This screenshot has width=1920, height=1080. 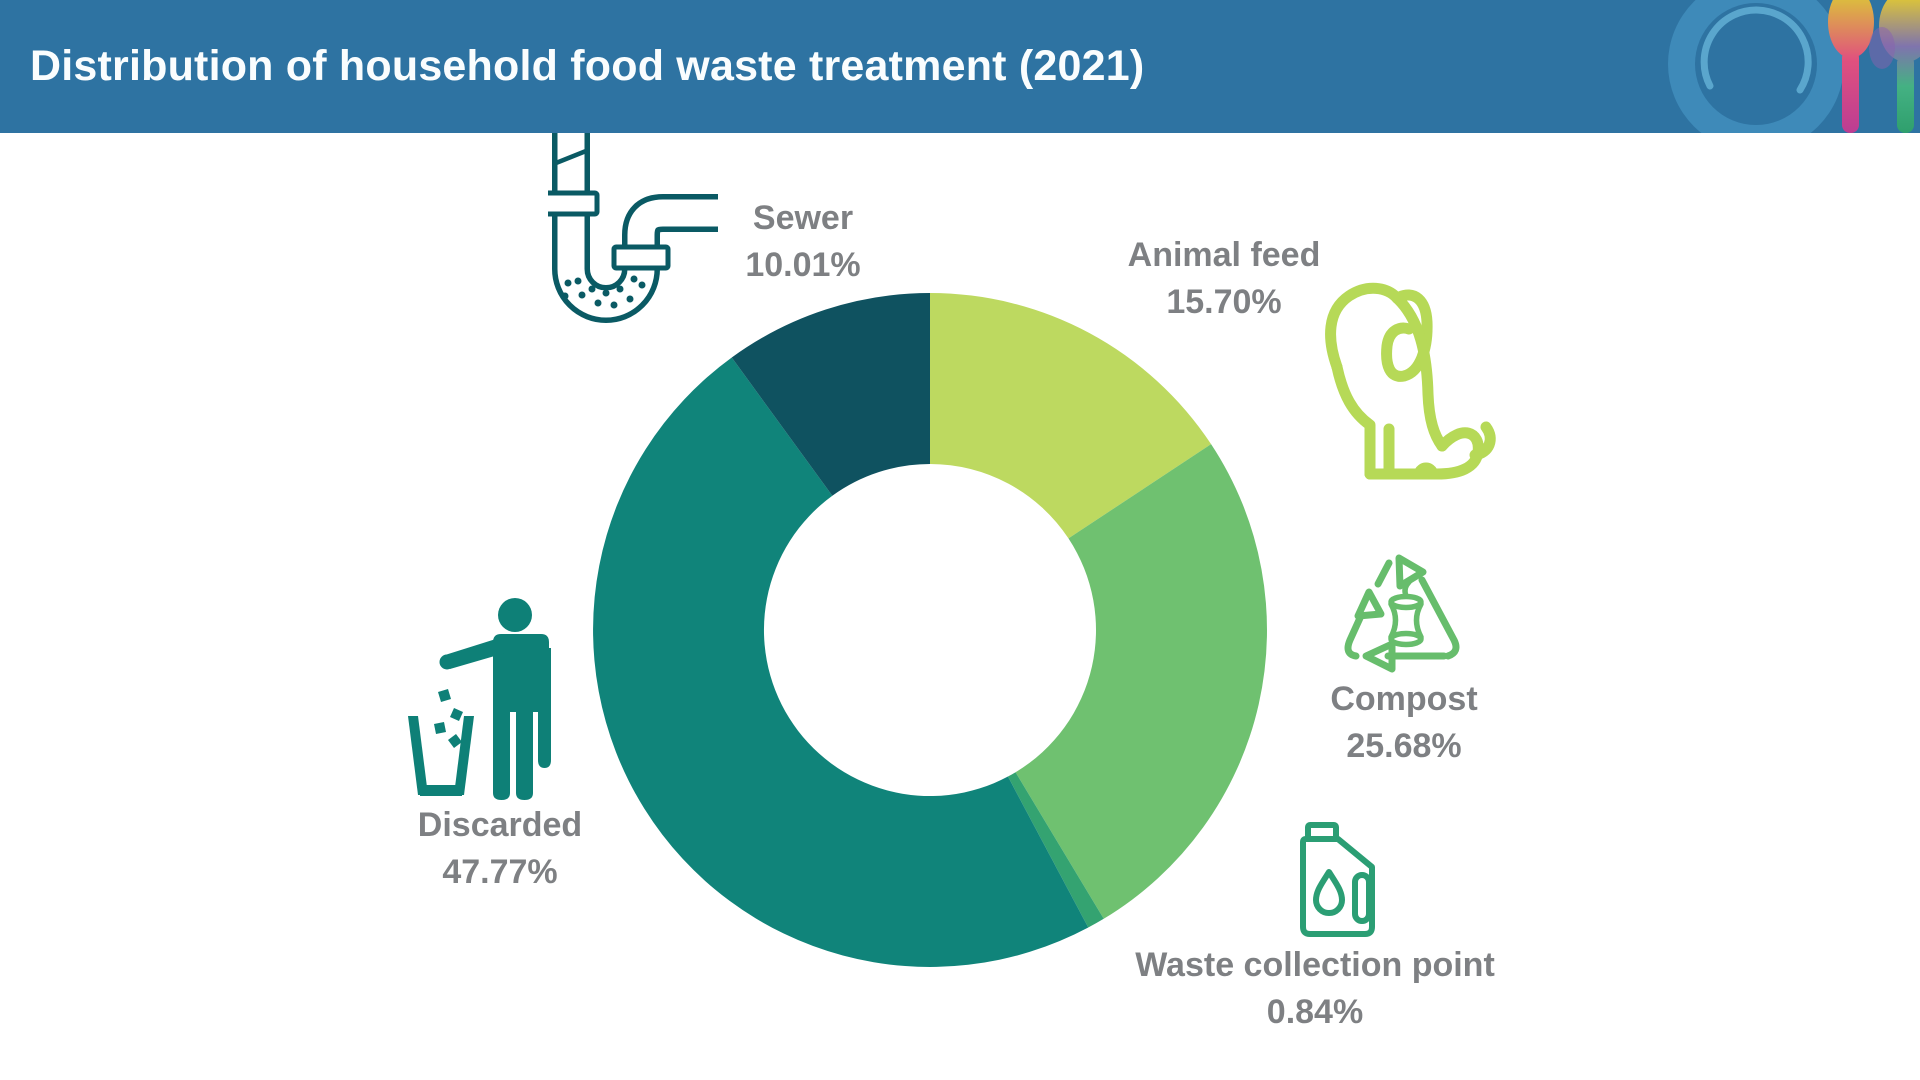 I want to click on callout-animal-feed: Animal feed 15.70%, so click(x=1224, y=279).